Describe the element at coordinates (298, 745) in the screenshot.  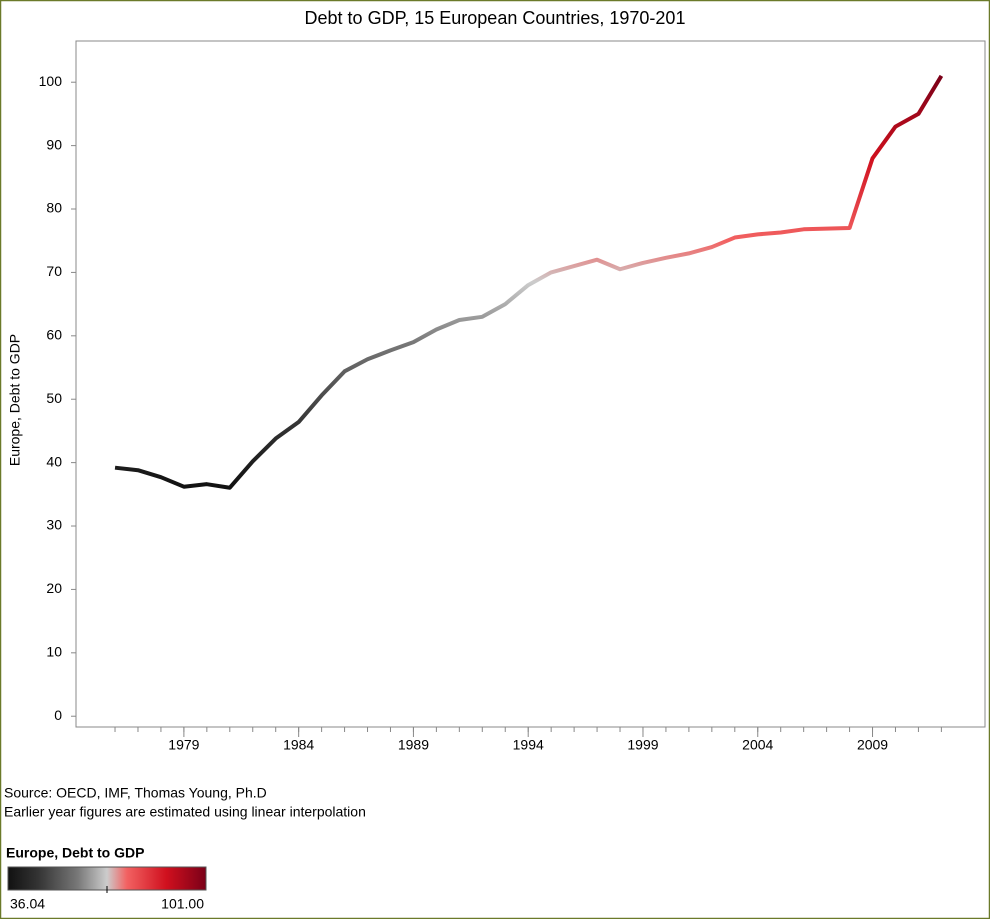
I see `x-tick-label: 1984` at that location.